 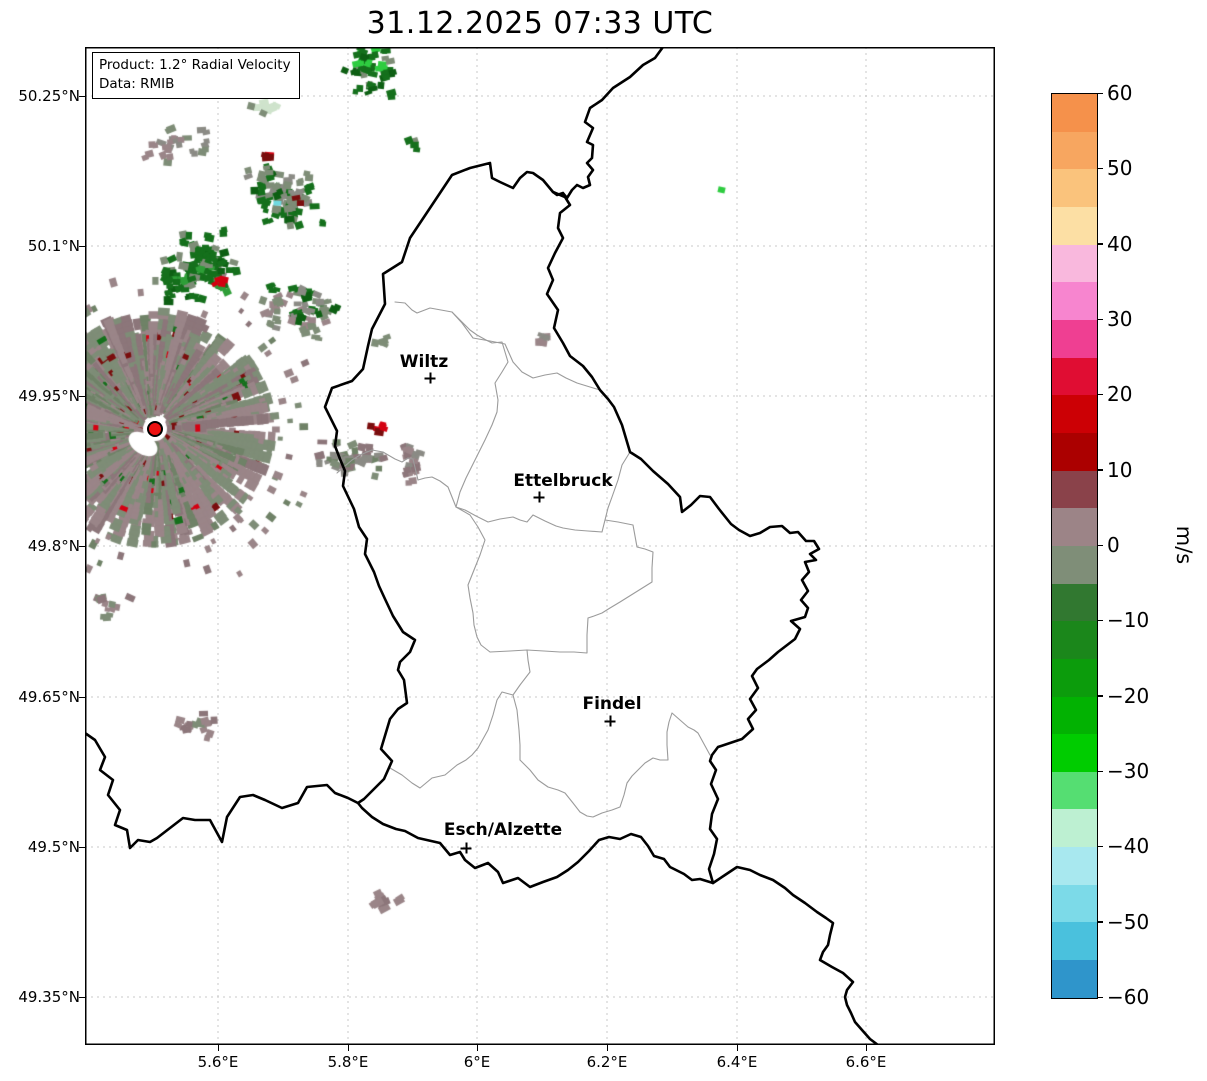 I want to click on y-tick-label: 49.35°N, so click(x=49, y=997).